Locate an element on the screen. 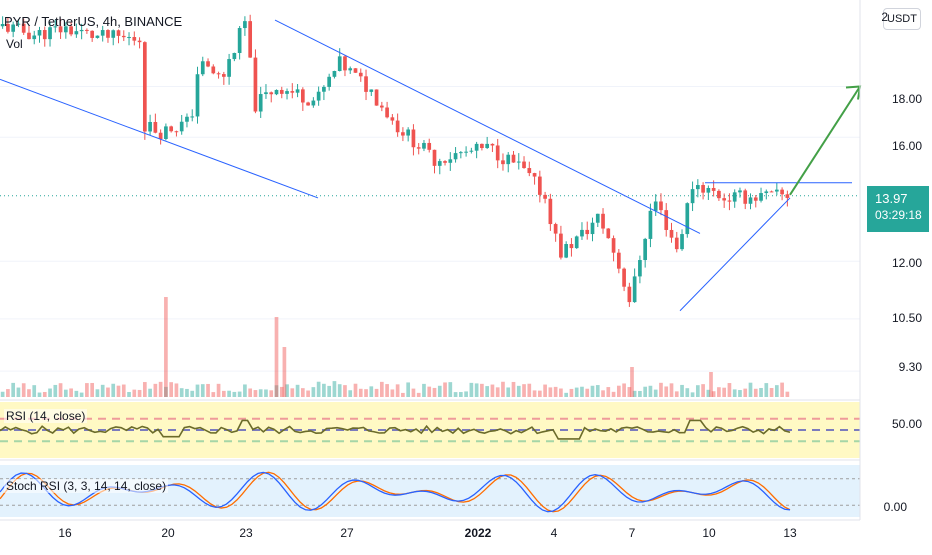  volume-label: Vol is located at coordinates (14, 44).